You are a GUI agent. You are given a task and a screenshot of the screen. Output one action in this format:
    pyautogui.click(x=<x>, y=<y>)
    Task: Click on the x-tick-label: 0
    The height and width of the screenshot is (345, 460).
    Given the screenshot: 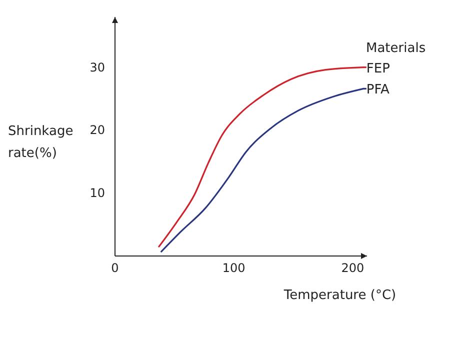 What is the action you would take?
    pyautogui.click(x=115, y=268)
    